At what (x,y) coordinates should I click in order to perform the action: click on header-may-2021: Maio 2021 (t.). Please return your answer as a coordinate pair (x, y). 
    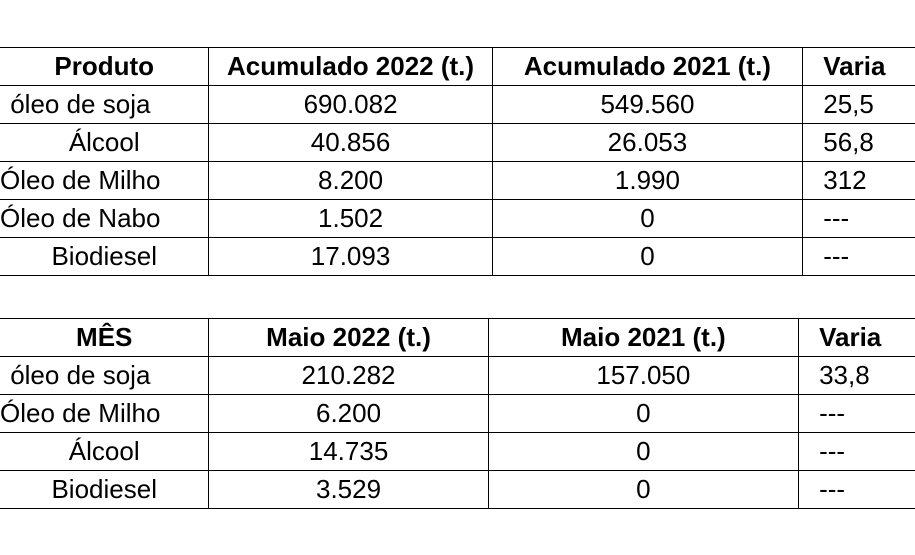
    Looking at the image, I should click on (643, 337).